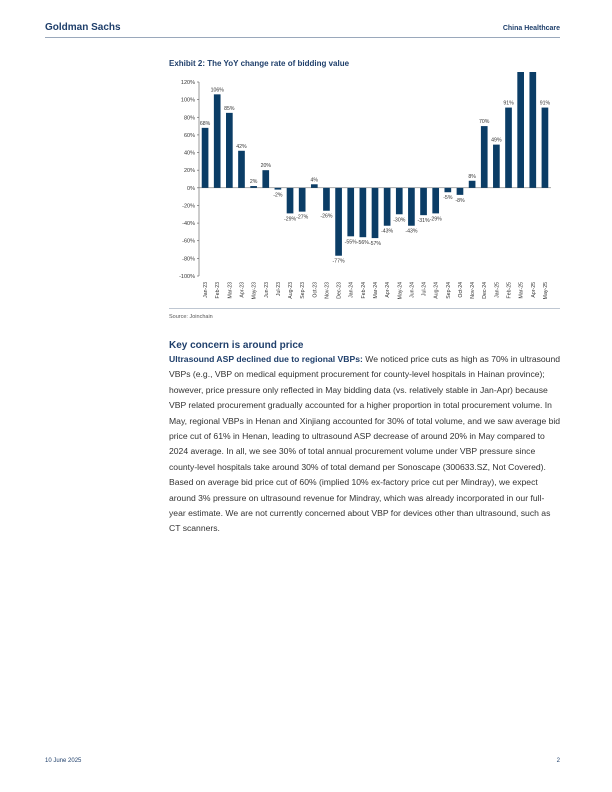 The image size is (612, 792). I want to click on x-tick-label: Jul-24, so click(425, 289).